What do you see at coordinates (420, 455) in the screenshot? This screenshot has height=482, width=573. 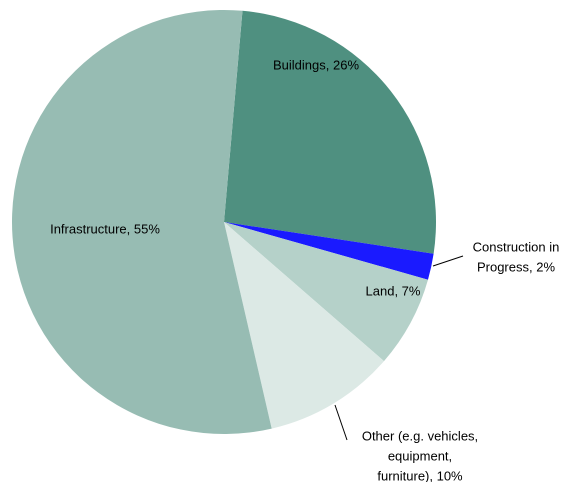 I see `data-label: equipment,` at bounding box center [420, 455].